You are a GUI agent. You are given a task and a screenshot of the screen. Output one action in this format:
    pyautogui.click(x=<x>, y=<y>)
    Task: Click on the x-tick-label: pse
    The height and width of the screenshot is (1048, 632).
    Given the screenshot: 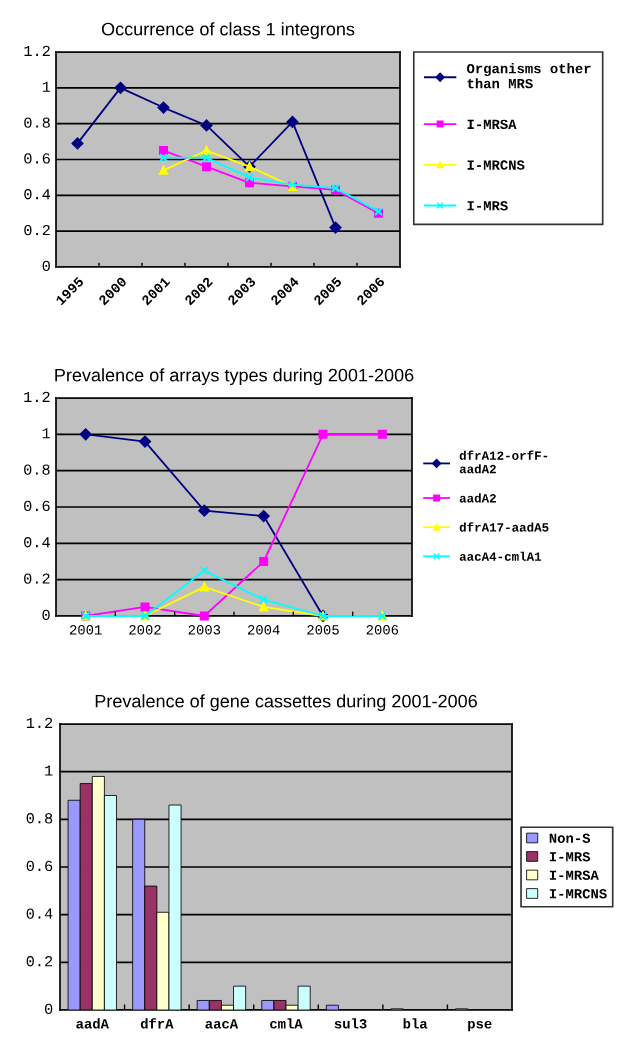 What is the action you would take?
    pyautogui.click(x=480, y=1026)
    